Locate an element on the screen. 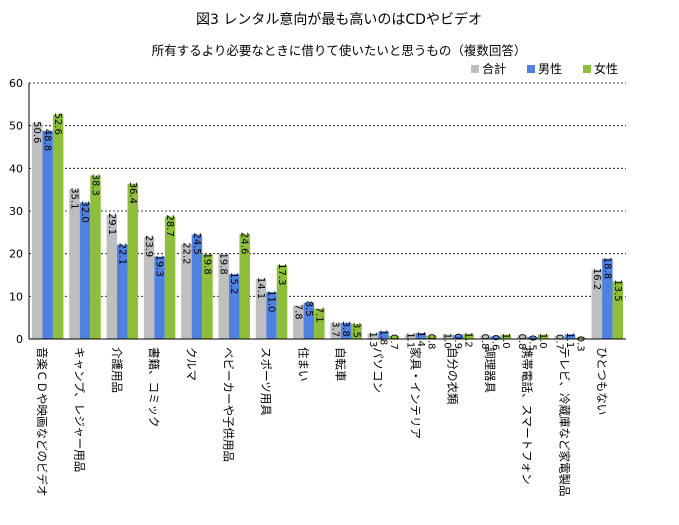 This screenshot has height=525, width=679. y-tick-label: 30 is located at coordinates (16, 211).